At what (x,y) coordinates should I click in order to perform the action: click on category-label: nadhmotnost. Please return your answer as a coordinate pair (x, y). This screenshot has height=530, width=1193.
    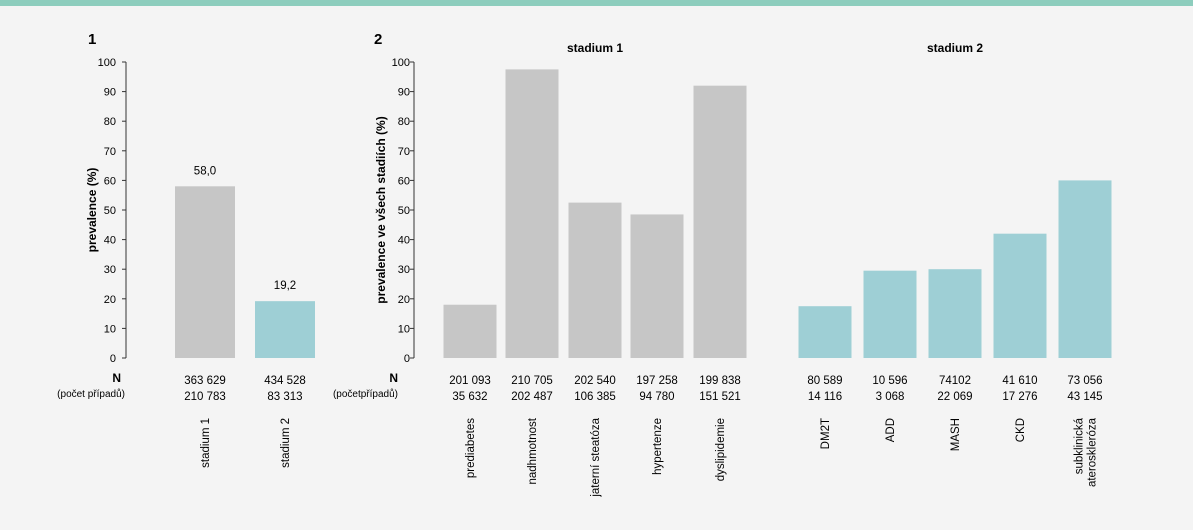
    Looking at the image, I should click on (533, 450).